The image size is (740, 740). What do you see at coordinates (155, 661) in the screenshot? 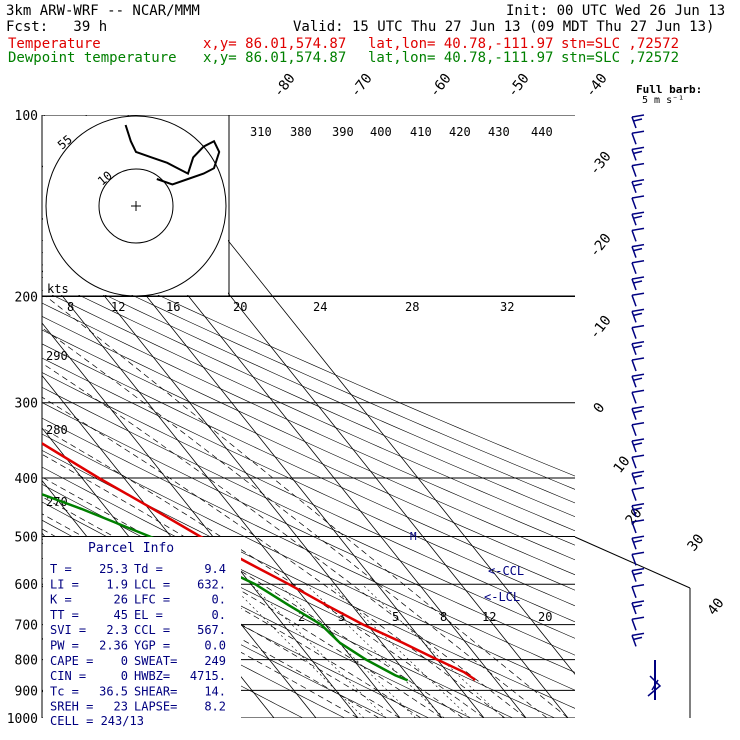
I see `parcel-info-label: SWEAT=` at bounding box center [155, 661].